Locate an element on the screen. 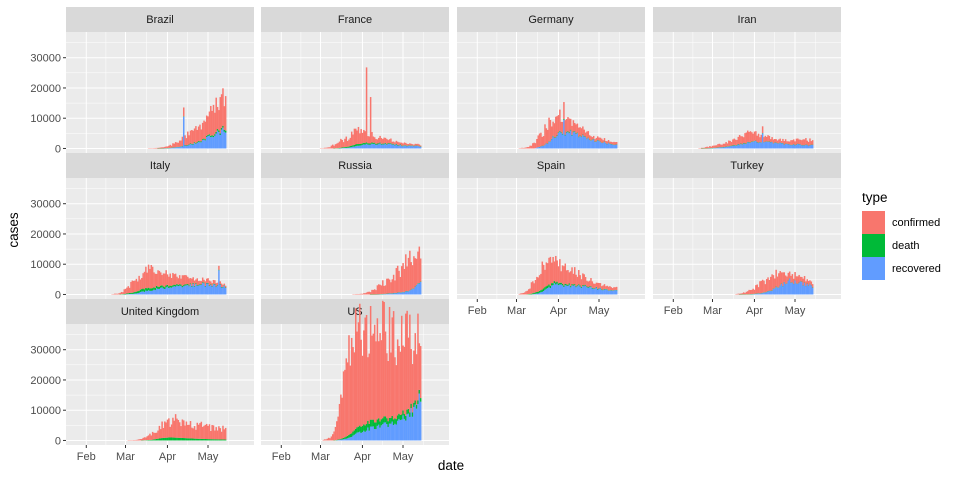 This screenshot has width=960, height=480. y-tick-label: 30000 is located at coordinates (45, 205).